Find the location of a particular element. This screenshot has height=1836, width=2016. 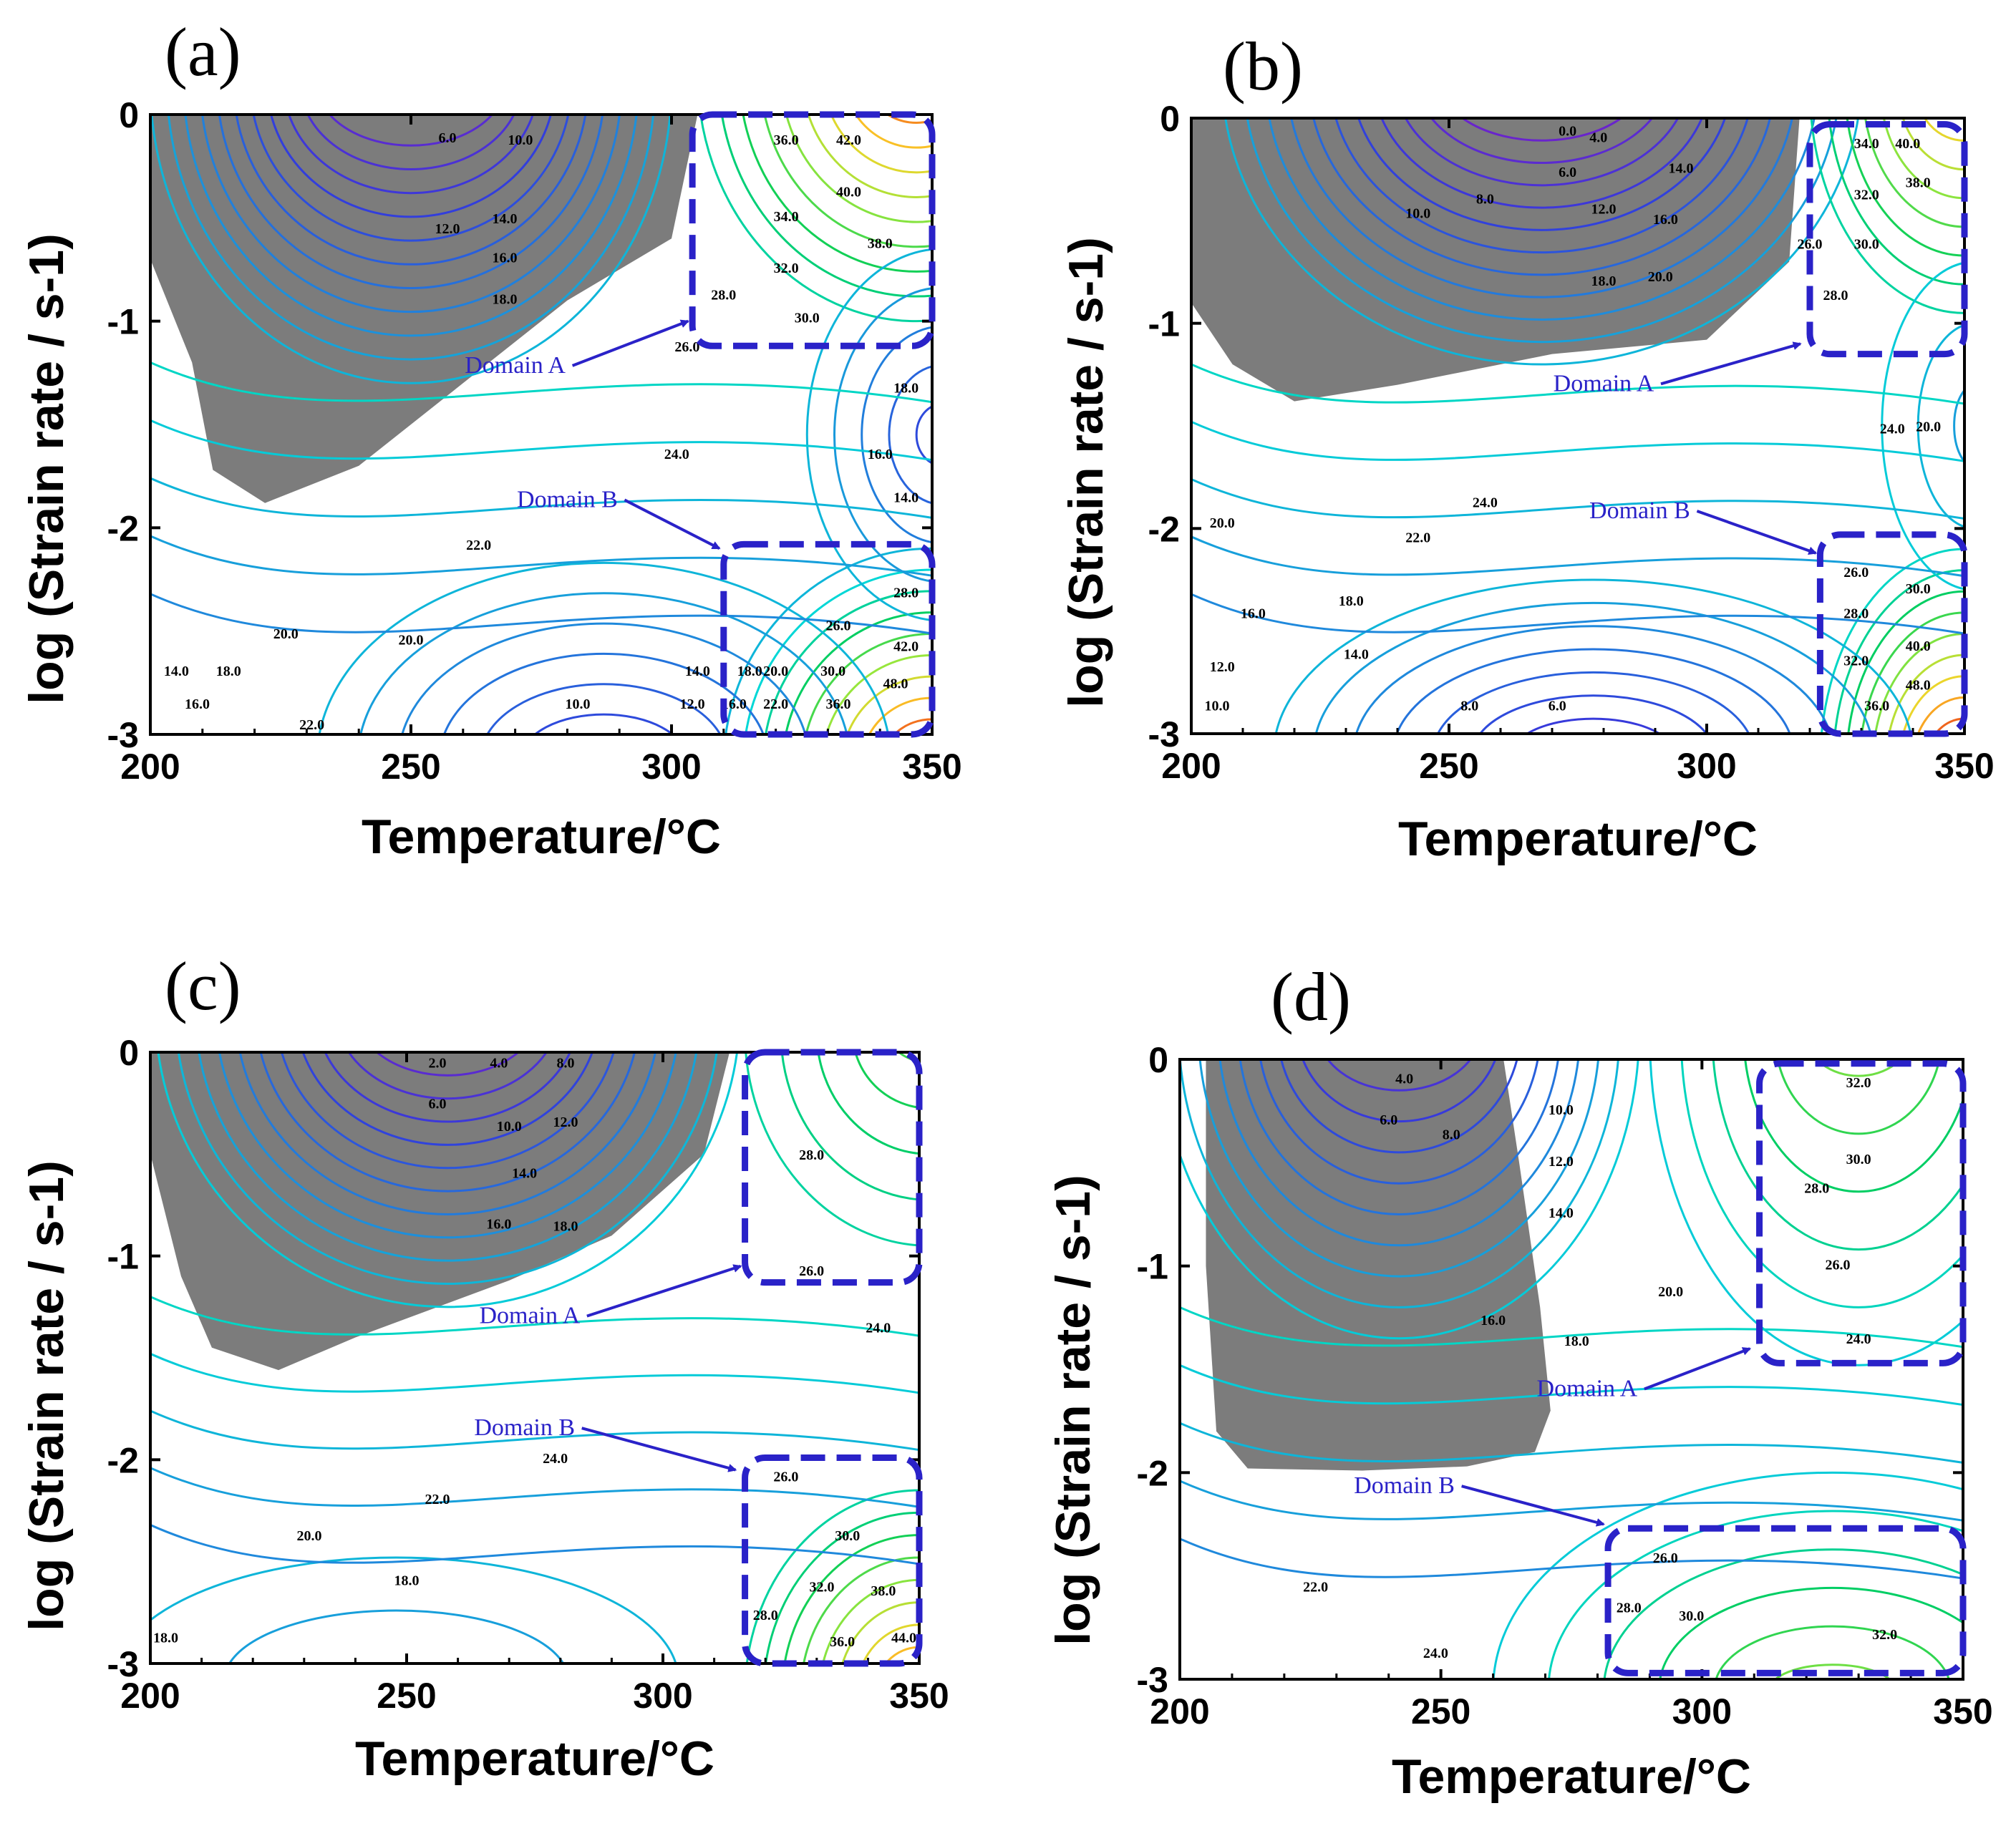

contour-label: 4.0 is located at coordinates (1404, 1079).